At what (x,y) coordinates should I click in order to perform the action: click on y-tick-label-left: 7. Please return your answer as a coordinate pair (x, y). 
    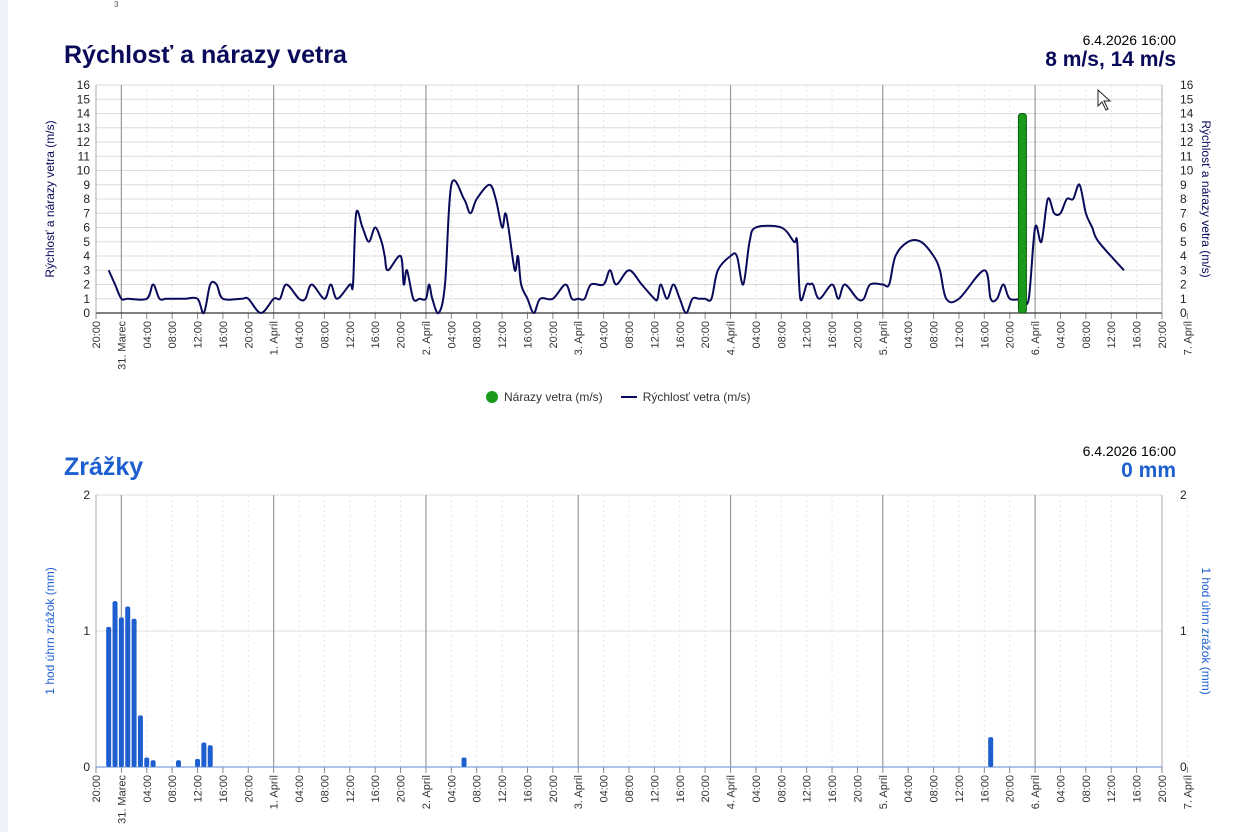
    Looking at the image, I should click on (86, 213).